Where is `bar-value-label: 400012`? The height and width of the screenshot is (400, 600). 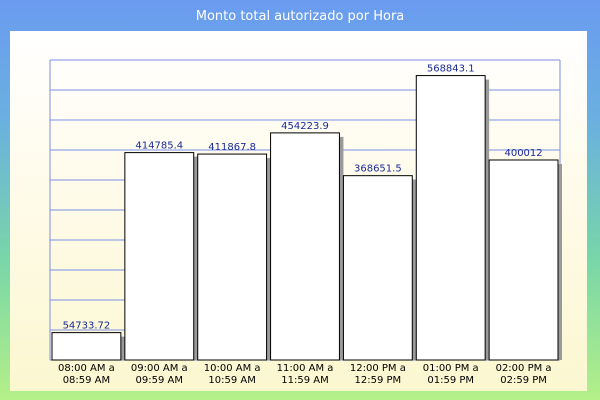 bar-value-label: 400012 is located at coordinates (523, 153).